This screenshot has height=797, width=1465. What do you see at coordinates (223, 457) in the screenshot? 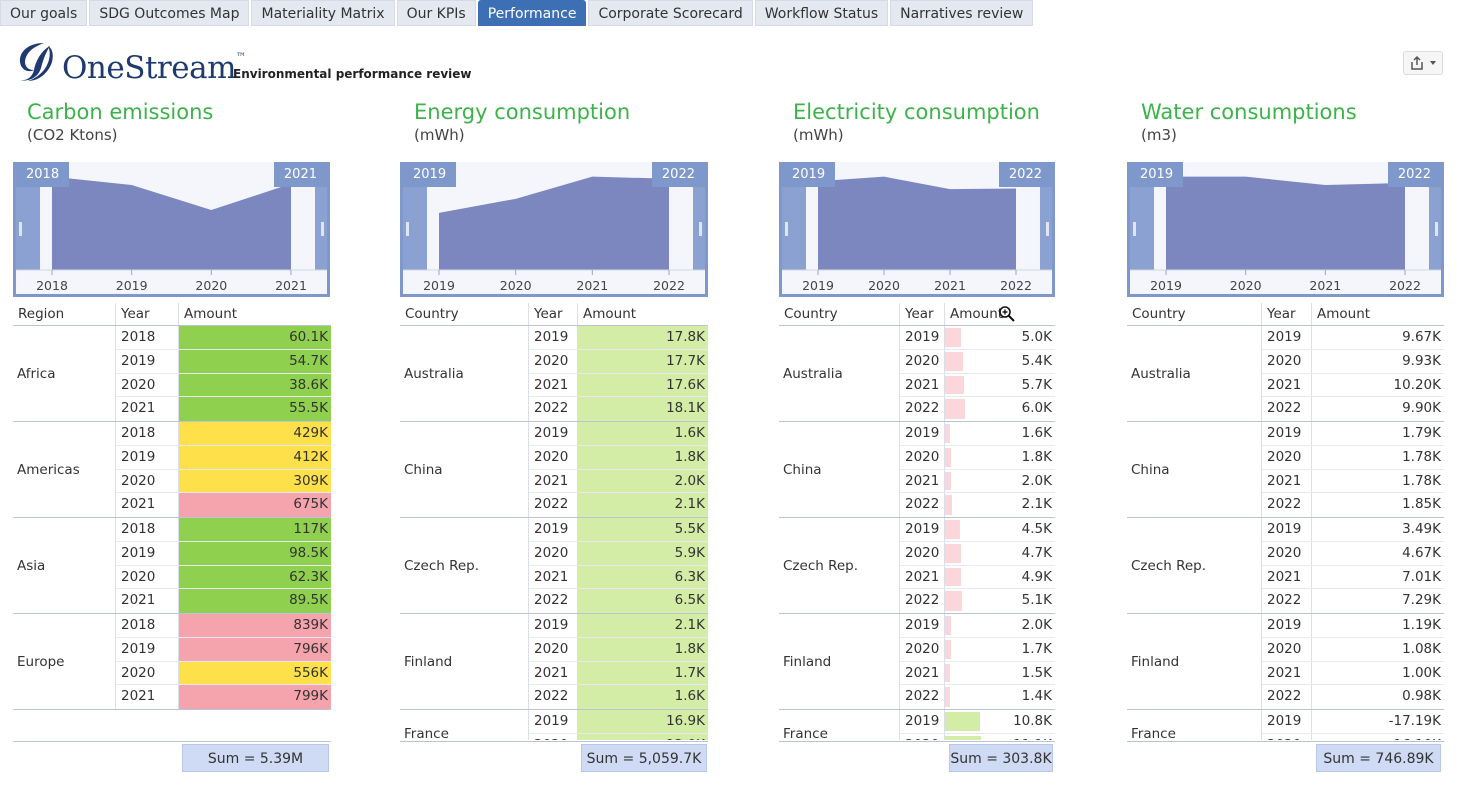
I see `table-row: 2019 412K` at bounding box center [223, 457].